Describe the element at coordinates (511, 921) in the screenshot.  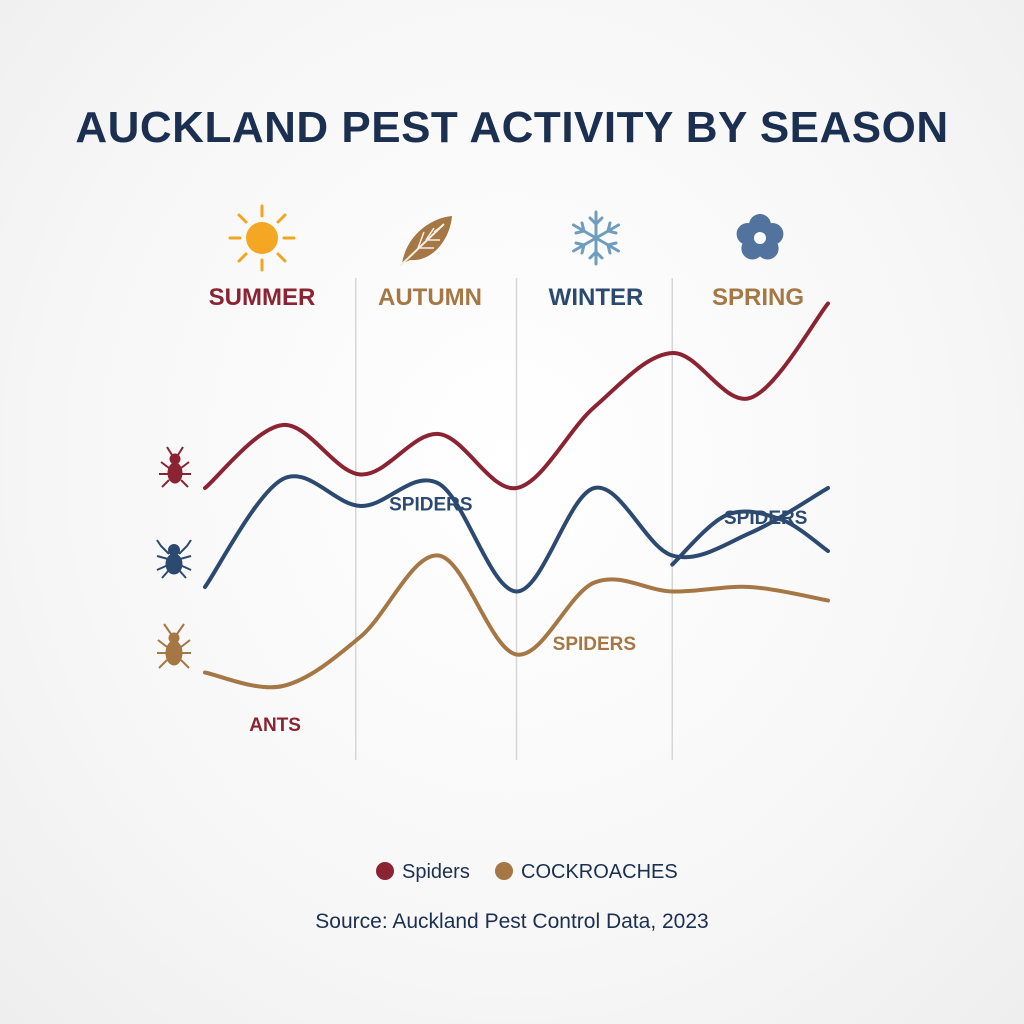
I see `source-note: Source: Auckland Pest Control Data, 2023` at that location.